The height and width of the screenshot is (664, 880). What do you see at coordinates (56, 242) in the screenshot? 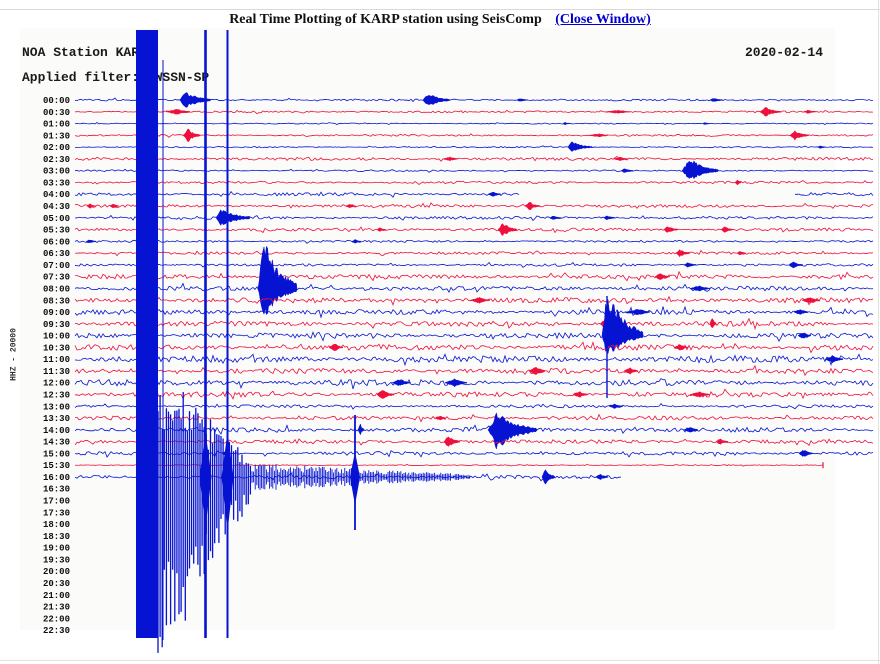
I see `time-label: 06:00` at bounding box center [56, 242].